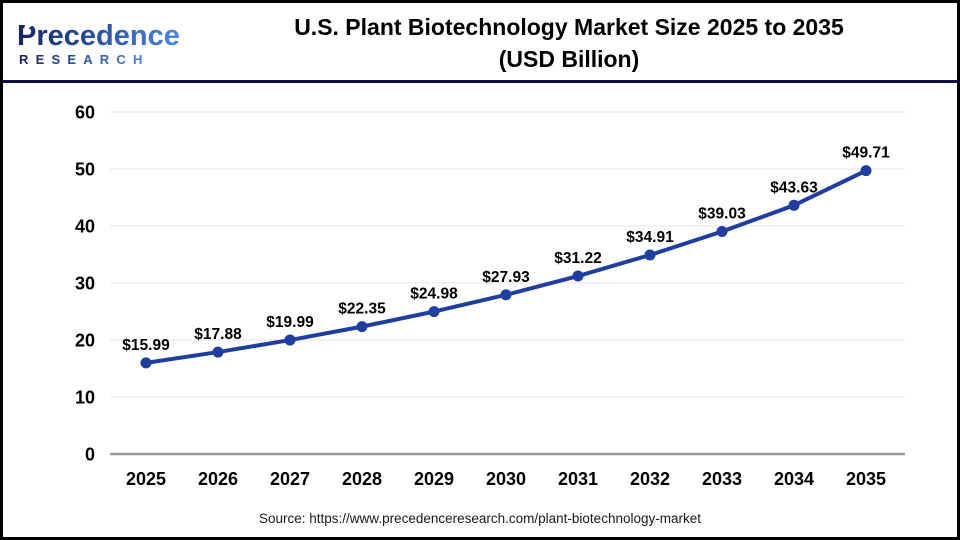 This screenshot has height=540, width=960. Describe the element at coordinates (85, 284) in the screenshot. I see `y-tick-label: 30` at that location.